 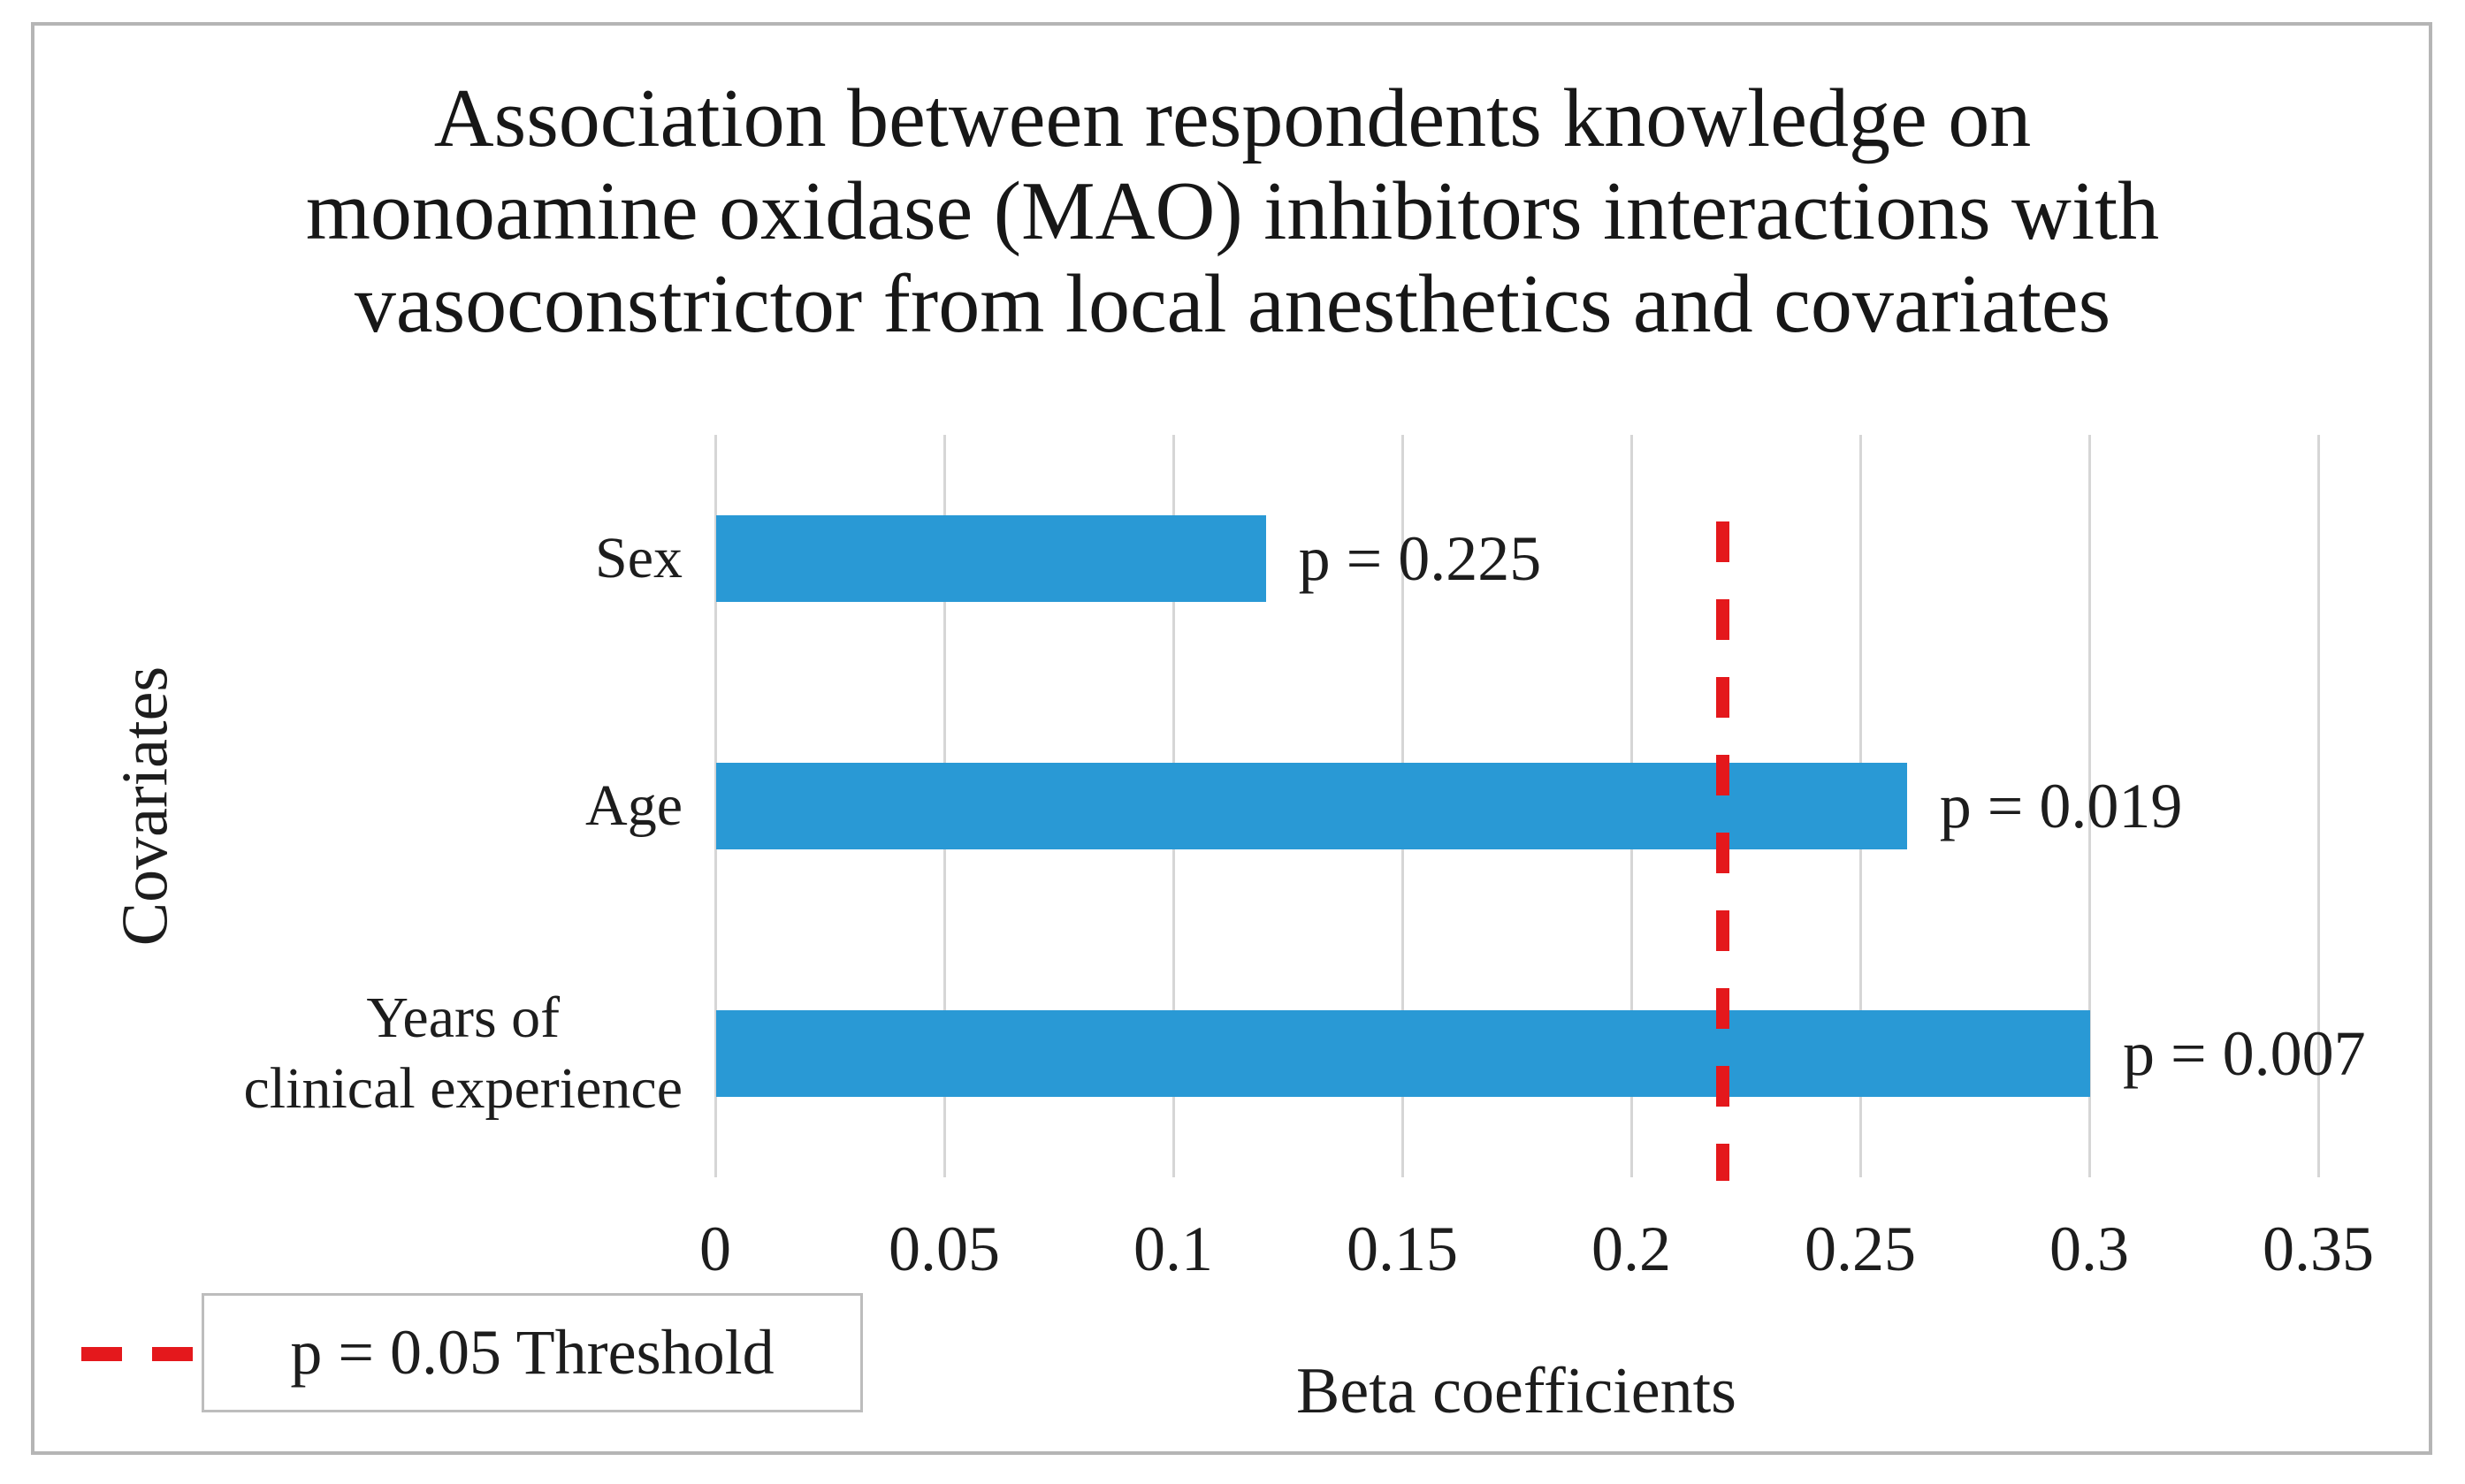 What do you see at coordinates (2244, 1053) in the screenshot?
I see `p-value-label-years-of-clinical-experience: p = 0.007` at bounding box center [2244, 1053].